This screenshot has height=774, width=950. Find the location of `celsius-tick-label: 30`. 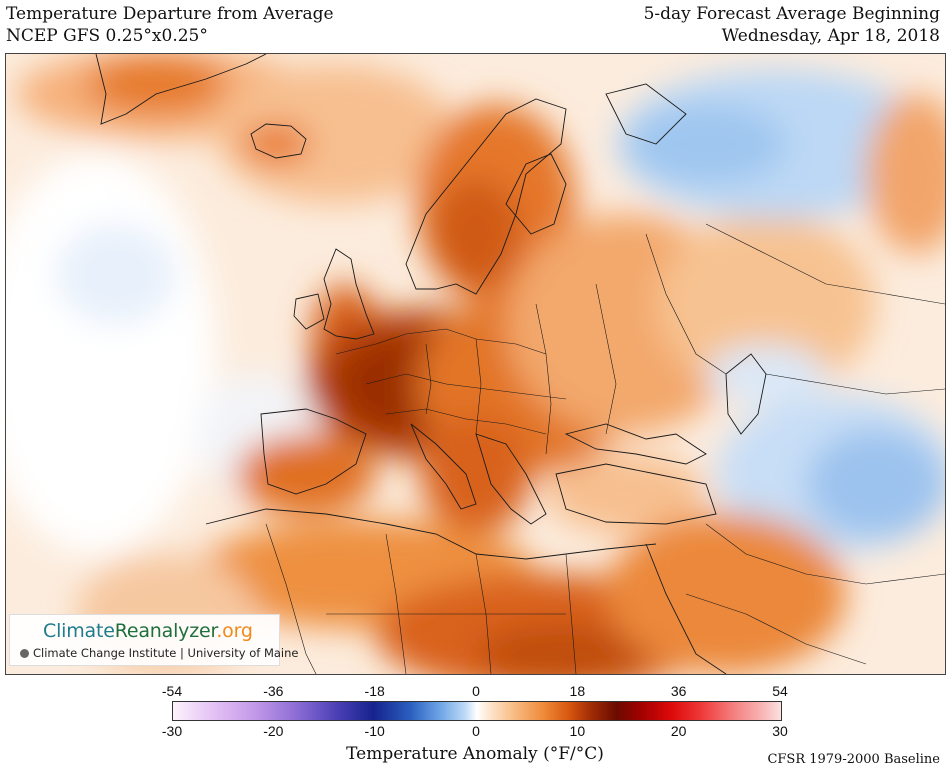

celsius-tick-label: 30 is located at coordinates (780, 731).